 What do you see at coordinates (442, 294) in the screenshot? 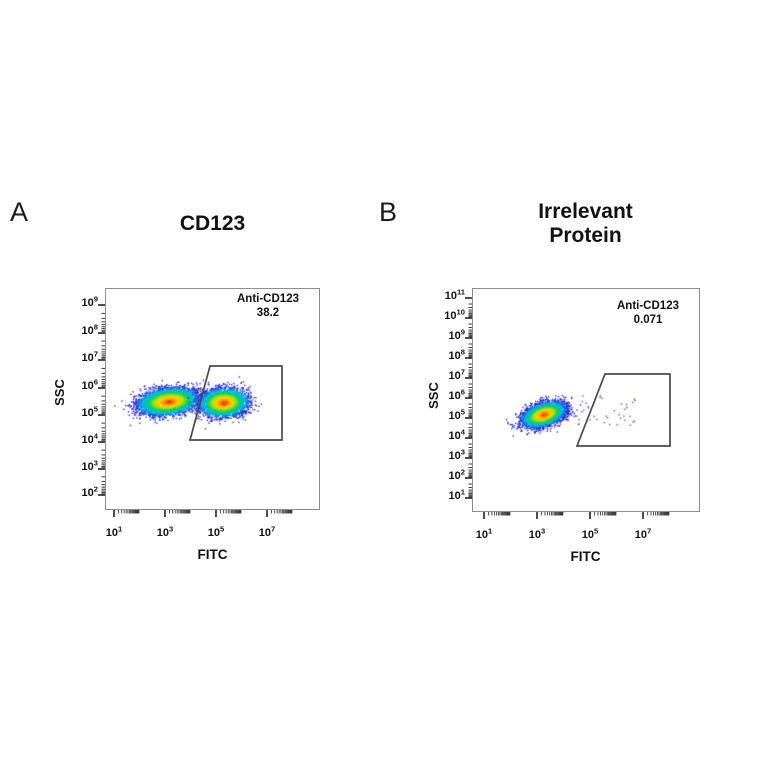
I see `y-tick-label: 1011` at bounding box center [442, 294].